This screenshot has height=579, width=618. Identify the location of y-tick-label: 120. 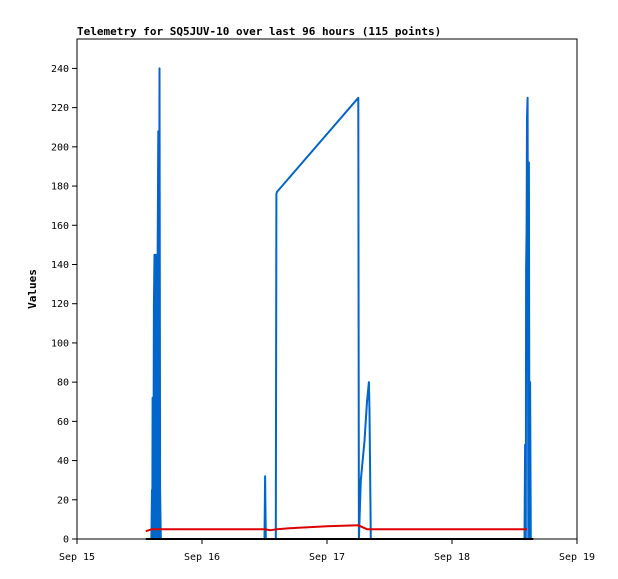
(60, 304).